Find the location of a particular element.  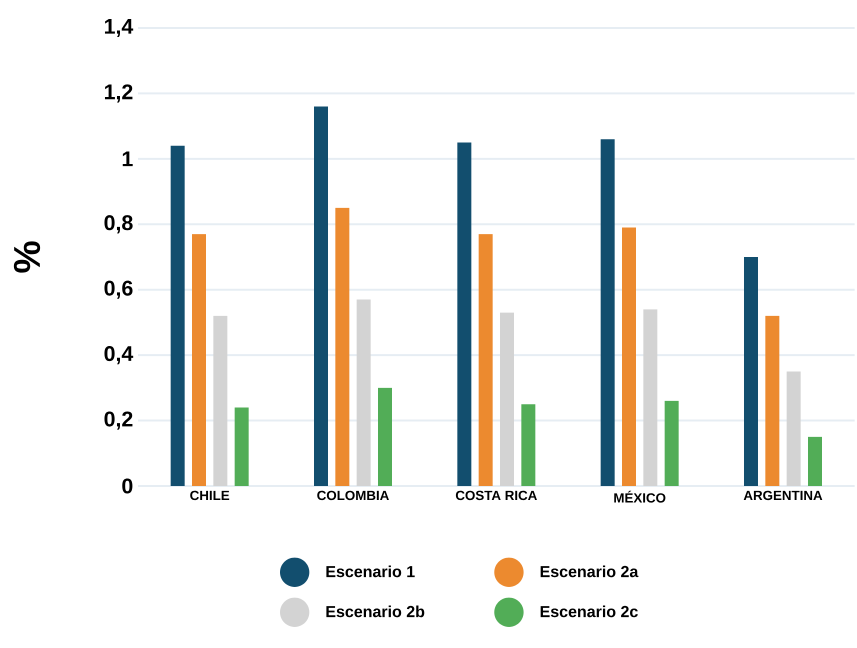

y-tick-label: 1 is located at coordinates (127, 159).